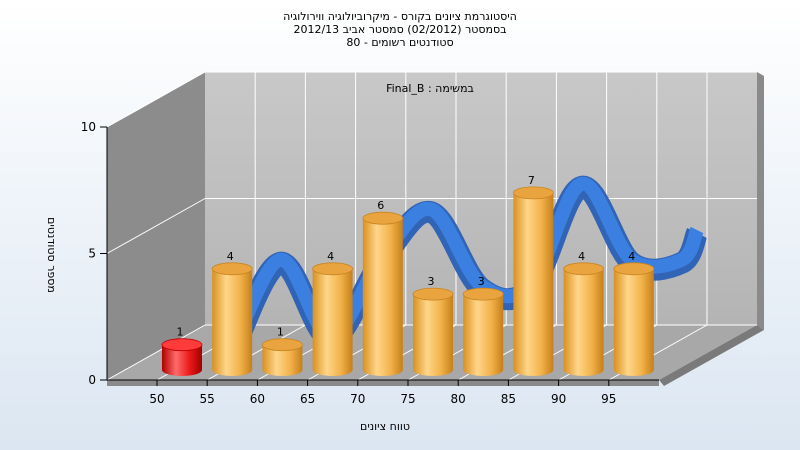 This screenshot has height=450, width=800. What do you see at coordinates (531, 180) in the screenshot?
I see `bar-value-label: 7` at bounding box center [531, 180].